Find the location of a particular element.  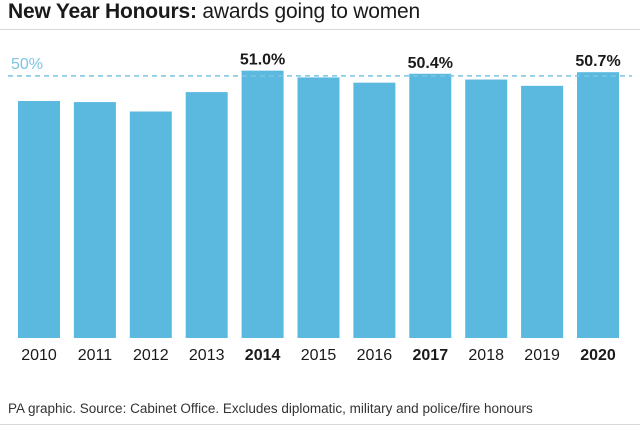

x-tick-label-2014: 2014 is located at coordinates (263, 355).